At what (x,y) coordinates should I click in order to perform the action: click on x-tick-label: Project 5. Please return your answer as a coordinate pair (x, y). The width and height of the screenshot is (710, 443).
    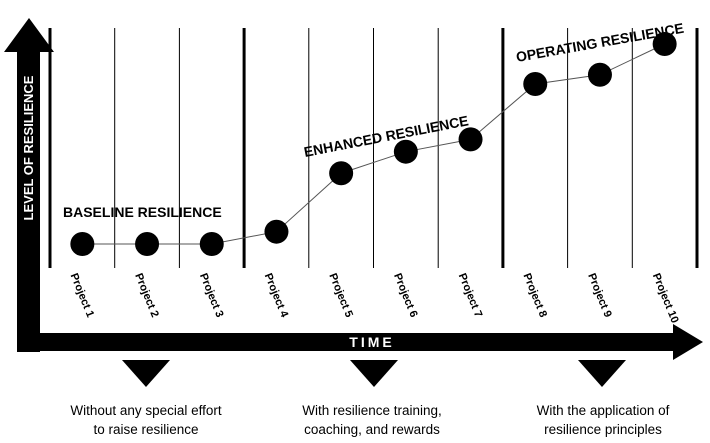
    Looking at the image, I should click on (340, 296).